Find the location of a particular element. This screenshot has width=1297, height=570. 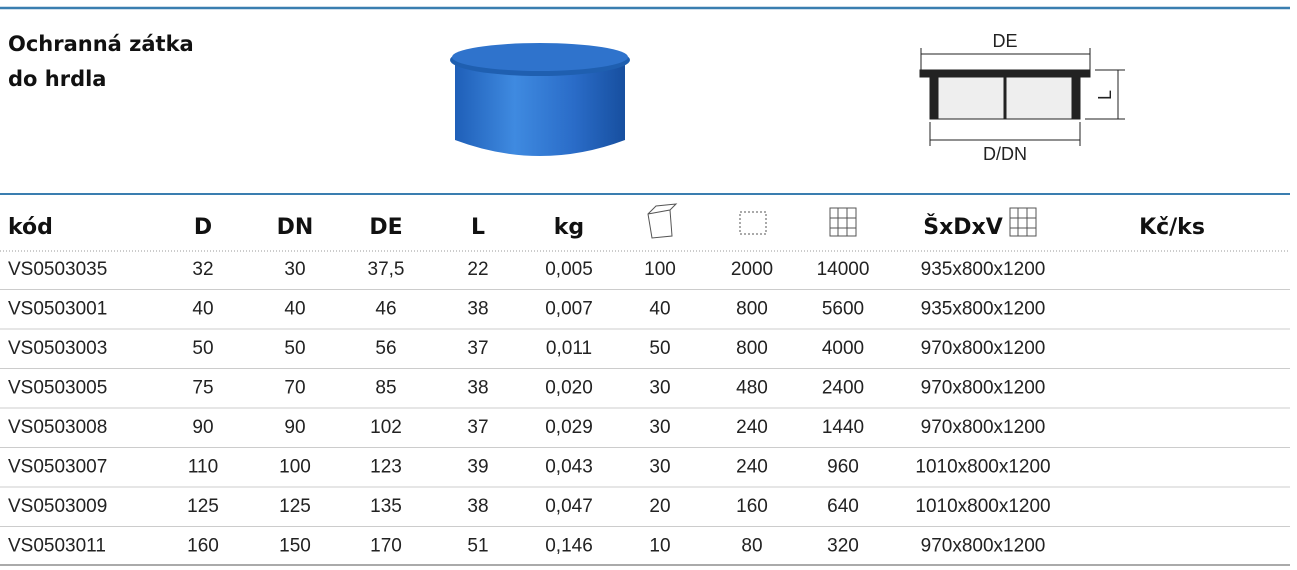

table-cell: 0,029 is located at coordinates (569, 427).